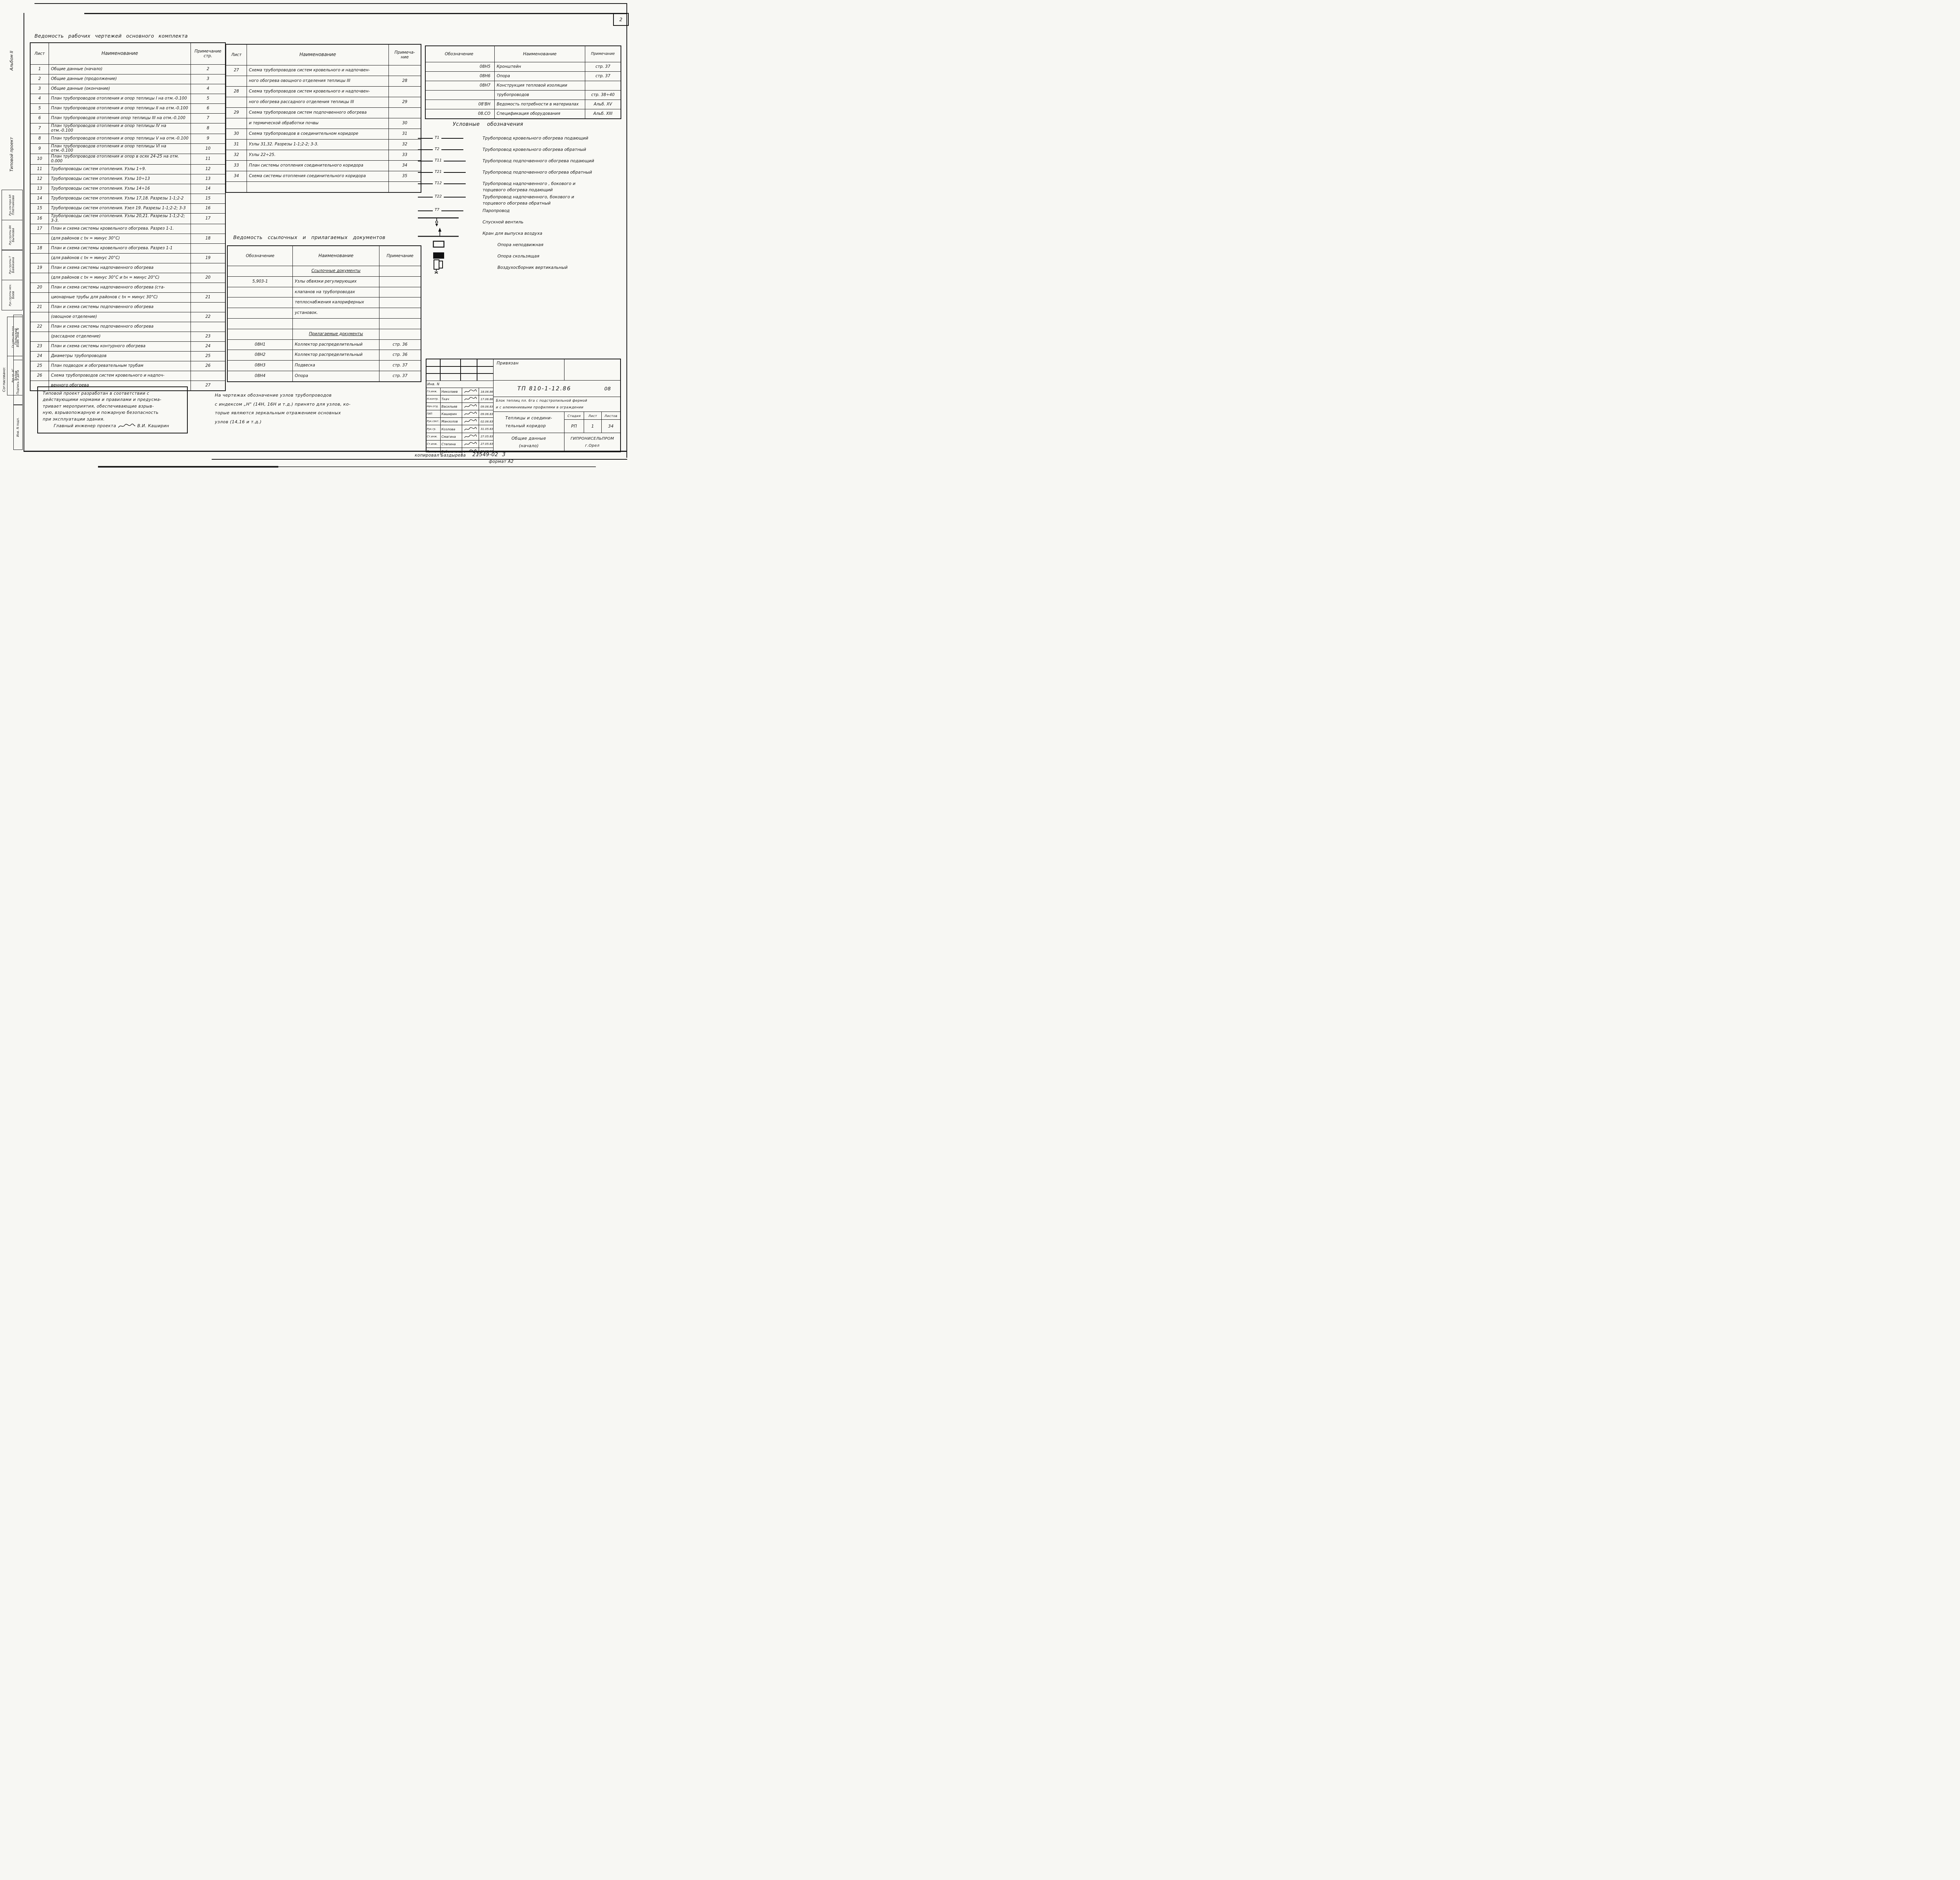 The image size is (1960, 1880). What do you see at coordinates (39, 88) in the screenshot?
I see `sheet-number-cell: 3` at bounding box center [39, 88].